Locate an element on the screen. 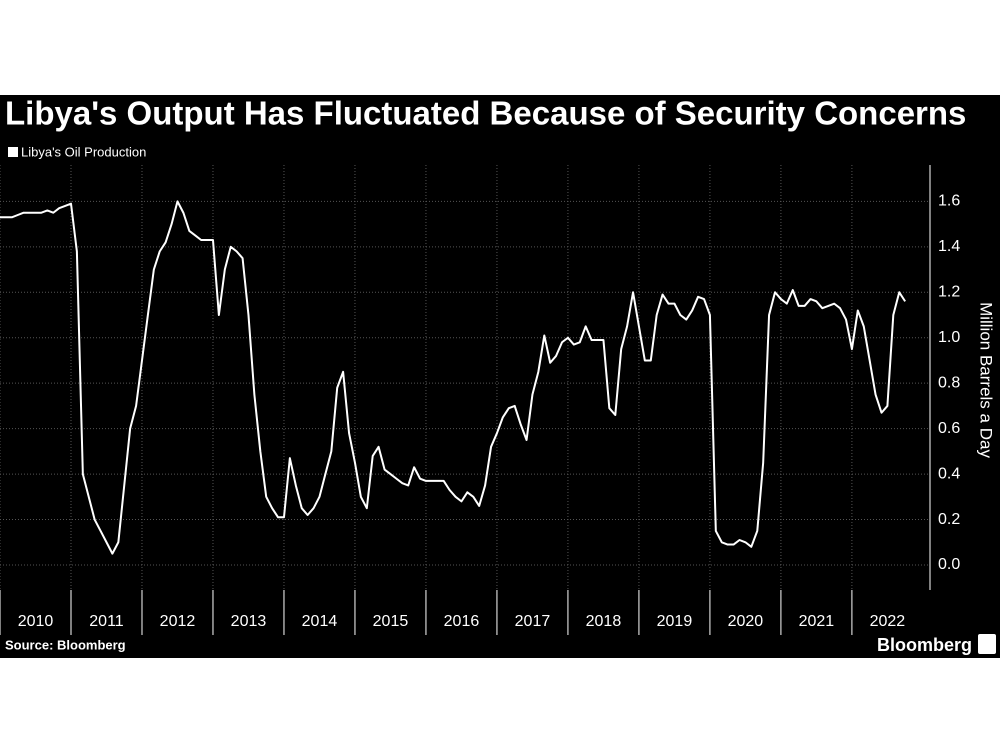 The width and height of the screenshot is (1000, 750). y-tick-label: 0.8 is located at coordinates (949, 382).